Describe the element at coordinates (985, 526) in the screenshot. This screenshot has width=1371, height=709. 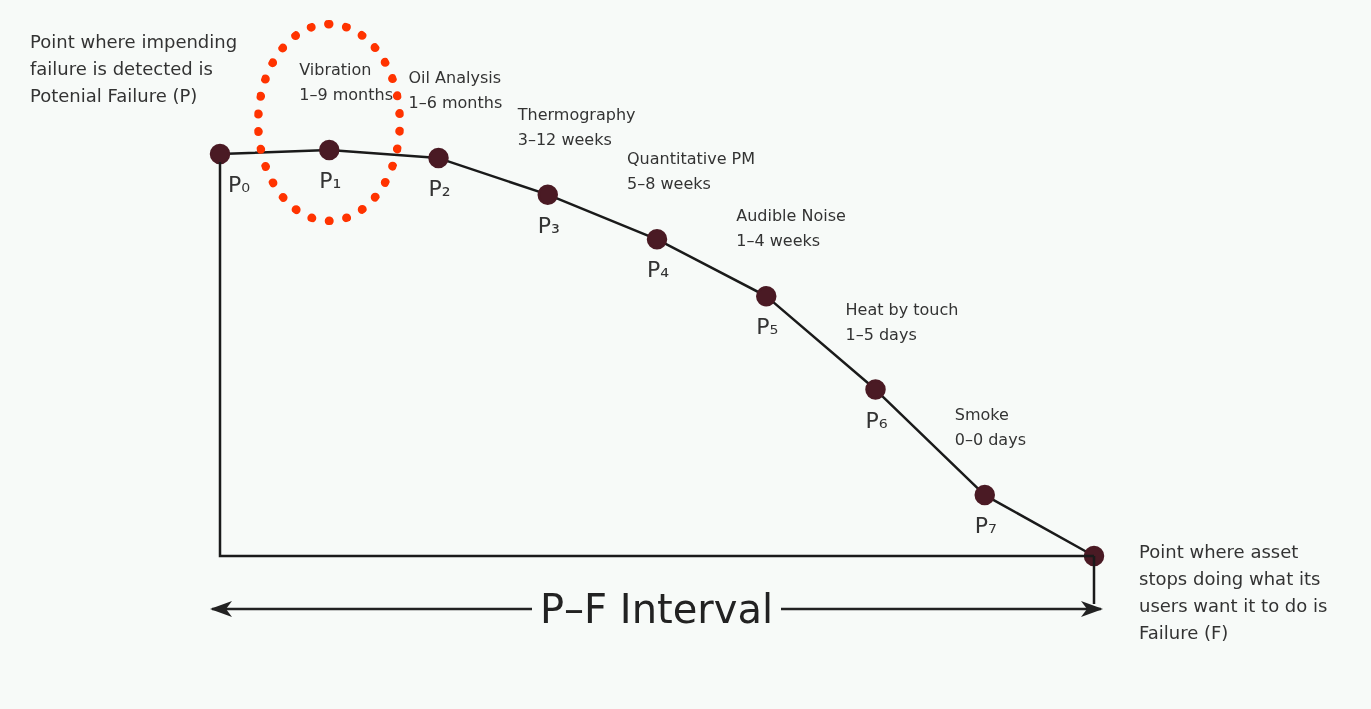
I see `annotation: P₇` at that location.